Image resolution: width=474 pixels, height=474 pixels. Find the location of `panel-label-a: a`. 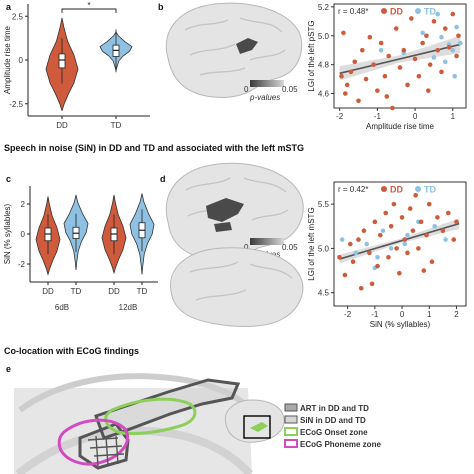

panel-label-a: a is located at coordinates (9, 7).